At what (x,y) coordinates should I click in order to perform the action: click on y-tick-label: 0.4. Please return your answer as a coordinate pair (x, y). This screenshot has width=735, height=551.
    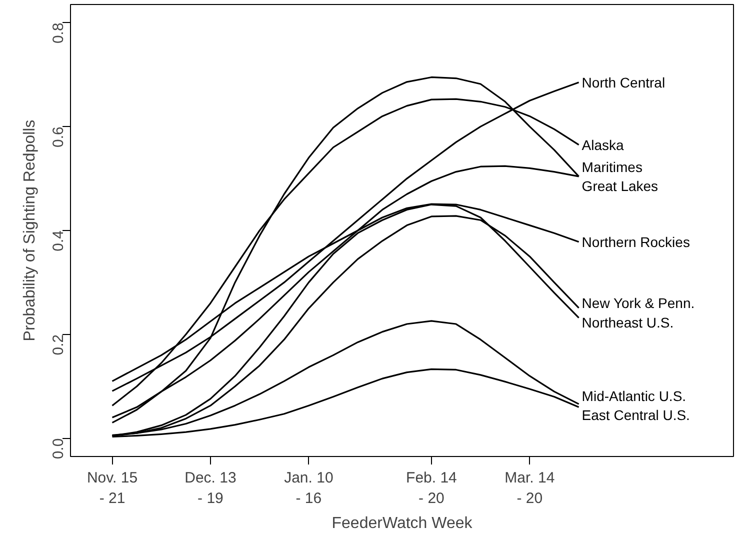
    Looking at the image, I should click on (58, 241).